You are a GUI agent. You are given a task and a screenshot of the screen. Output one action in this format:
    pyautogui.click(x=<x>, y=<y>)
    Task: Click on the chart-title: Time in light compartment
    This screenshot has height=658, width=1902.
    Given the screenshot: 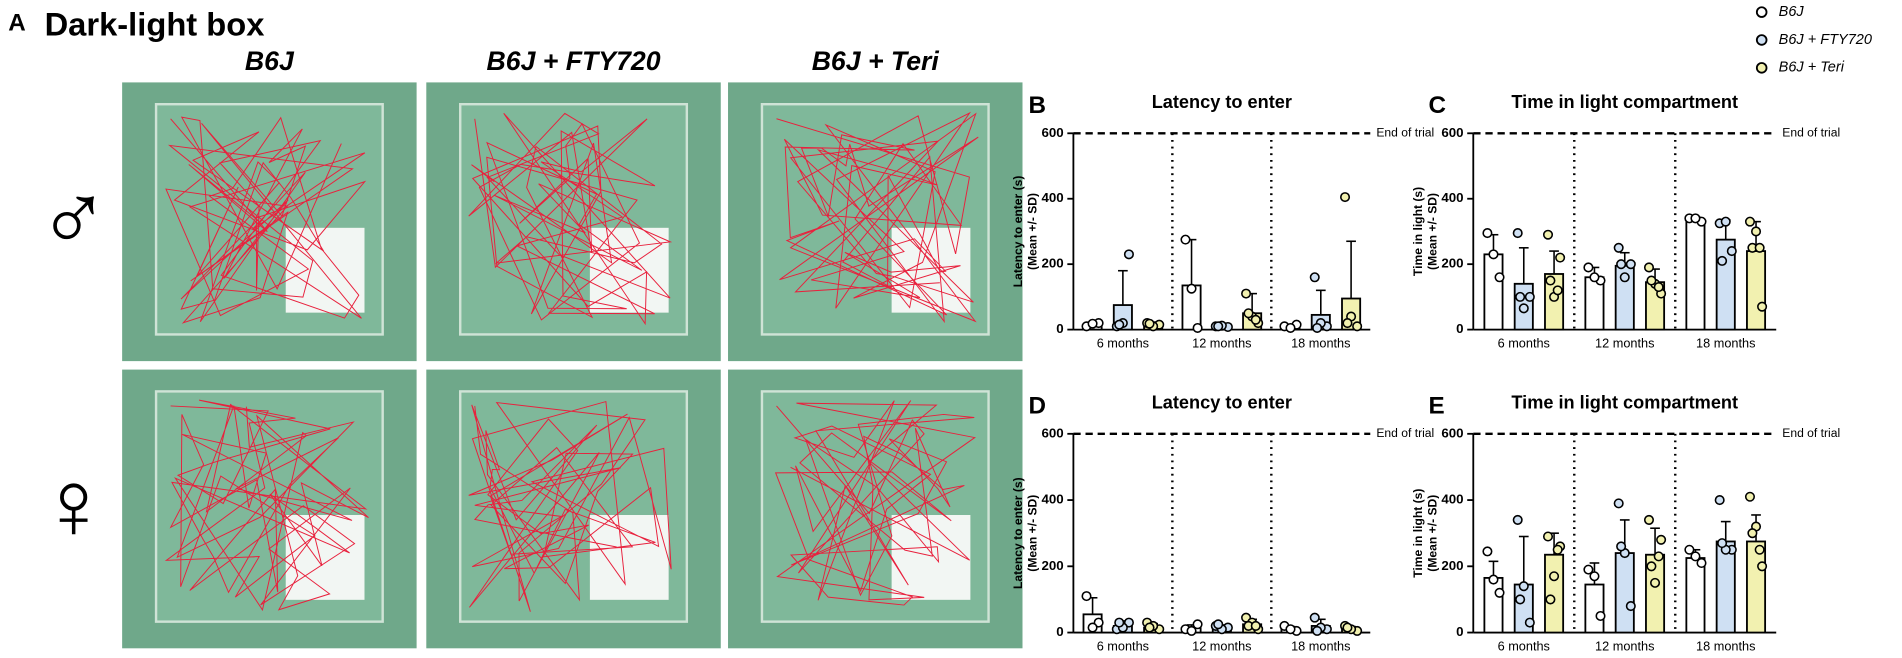 What is the action you would take?
    pyautogui.click(x=1624, y=102)
    